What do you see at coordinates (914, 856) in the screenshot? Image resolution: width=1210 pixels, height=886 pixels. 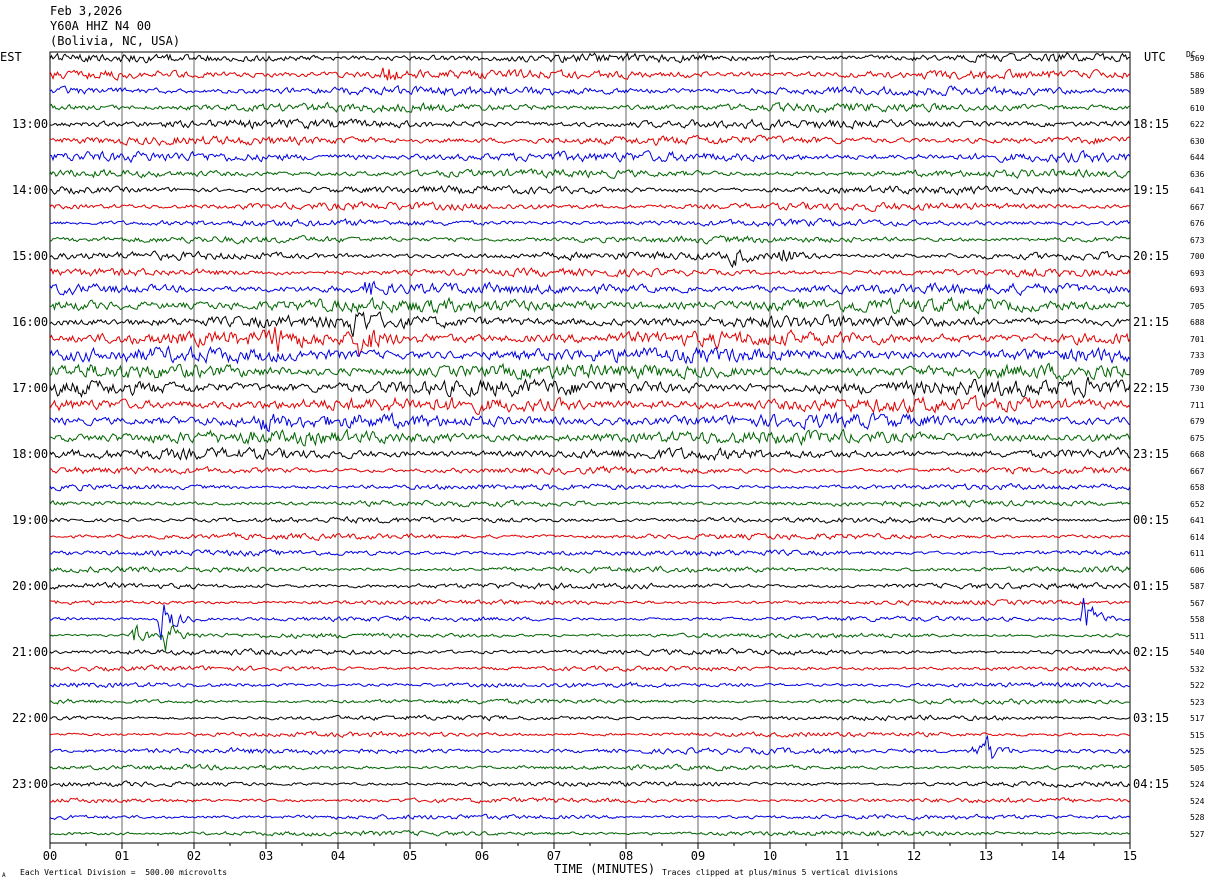 I see `x-tick-label: 12` at bounding box center [914, 856].